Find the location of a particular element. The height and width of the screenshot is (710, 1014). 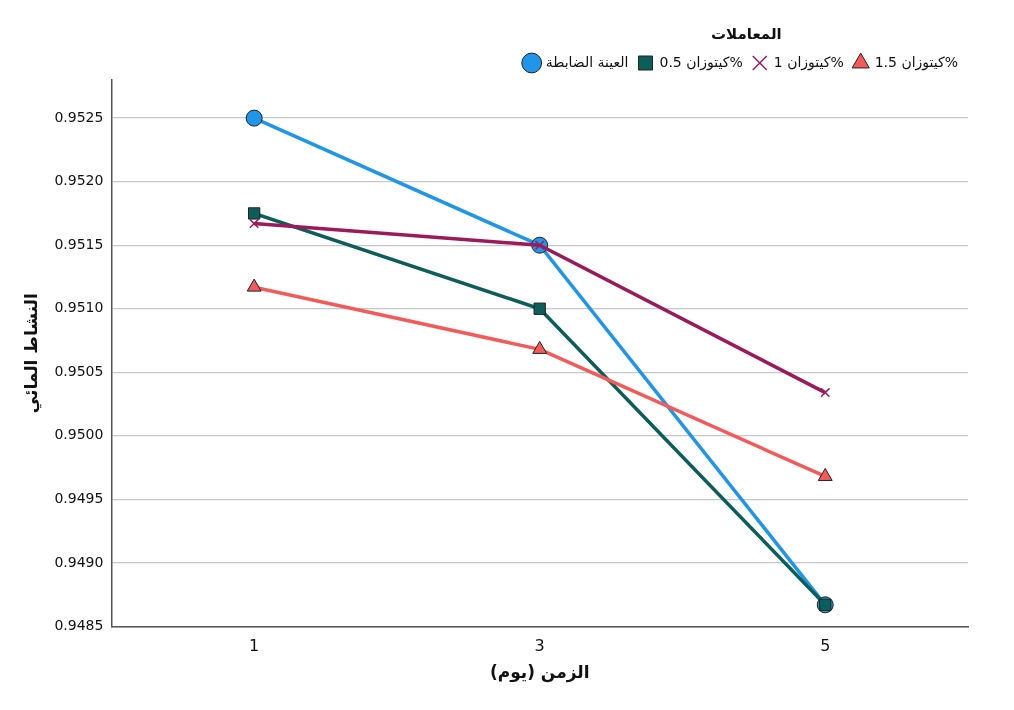

x-tick-label: 1 is located at coordinates (254, 646).